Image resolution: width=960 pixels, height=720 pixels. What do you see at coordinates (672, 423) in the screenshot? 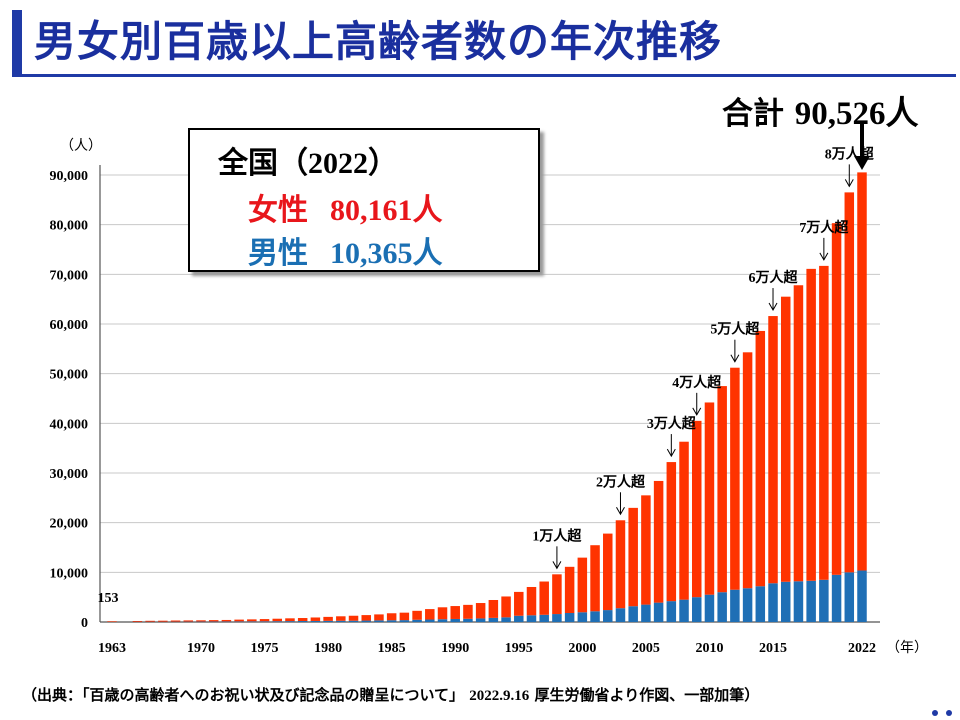
I see `annotation-label: 3万人超` at bounding box center [672, 423].